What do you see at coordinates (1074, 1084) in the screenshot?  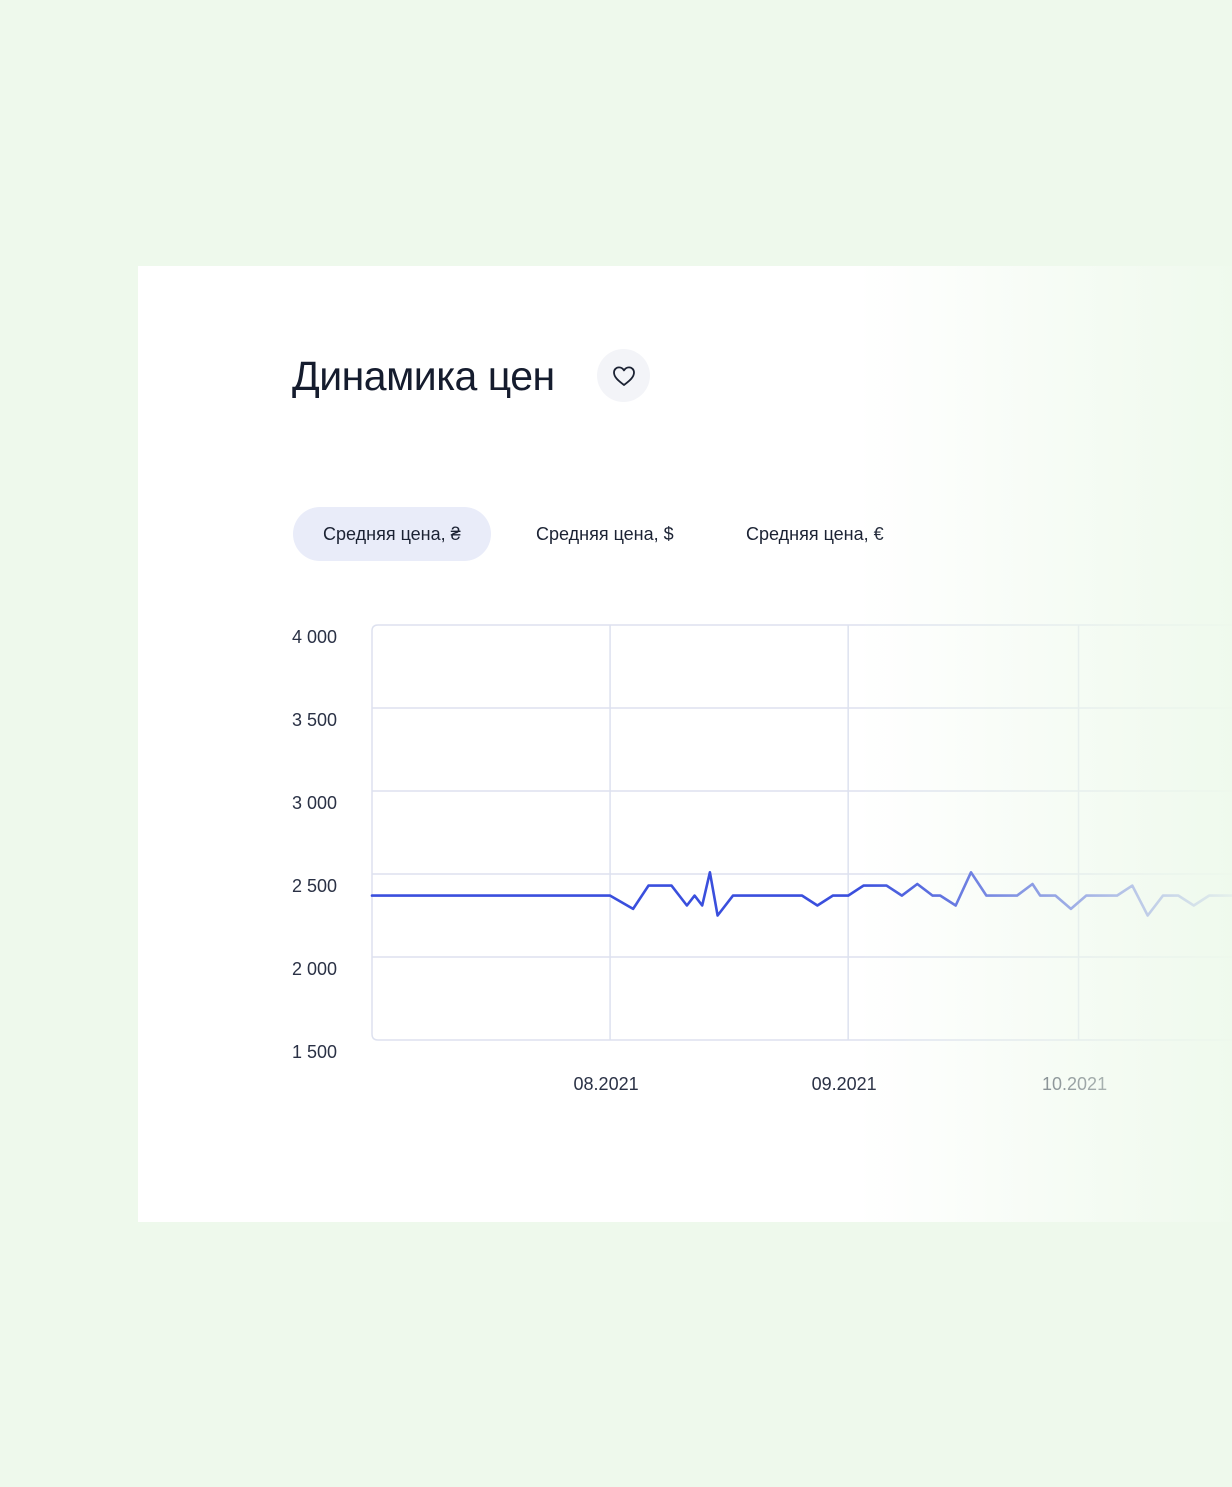 I see `x-tick-label: 10.2021` at bounding box center [1074, 1084].